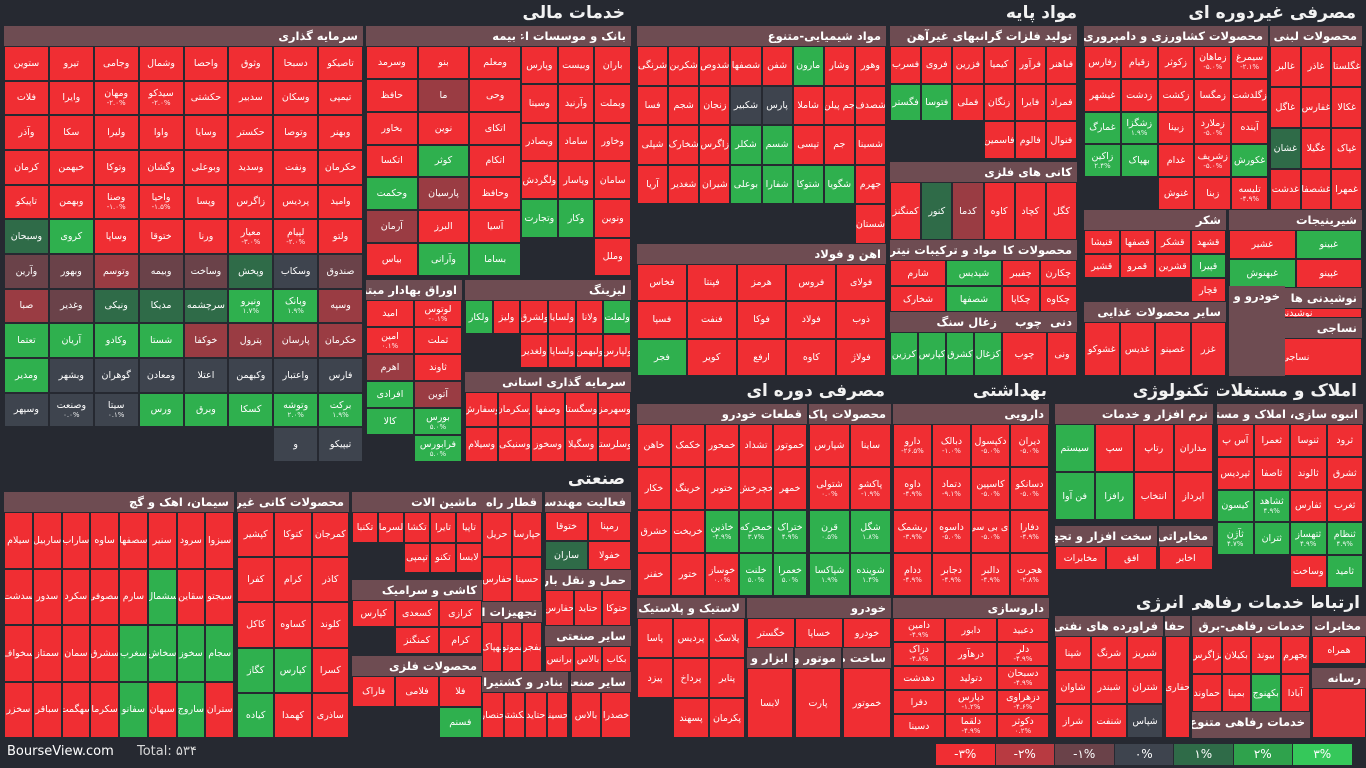 The height and width of the screenshot is (768, 1366). What do you see at coordinates (1137, 266) in the screenshot?
I see `stock-cell: قمرو` at bounding box center [1137, 266].